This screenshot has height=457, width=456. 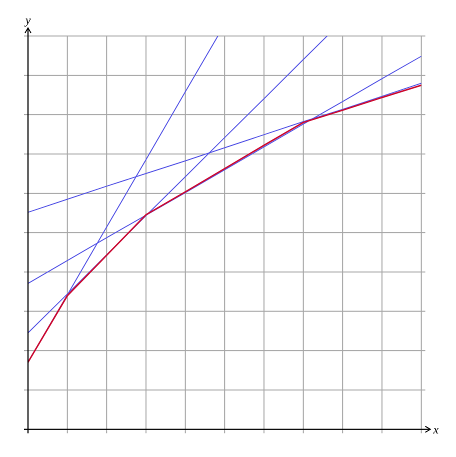 What do you see at coordinates (28, 20) in the screenshot?
I see `y-axis-title: y` at bounding box center [28, 20].